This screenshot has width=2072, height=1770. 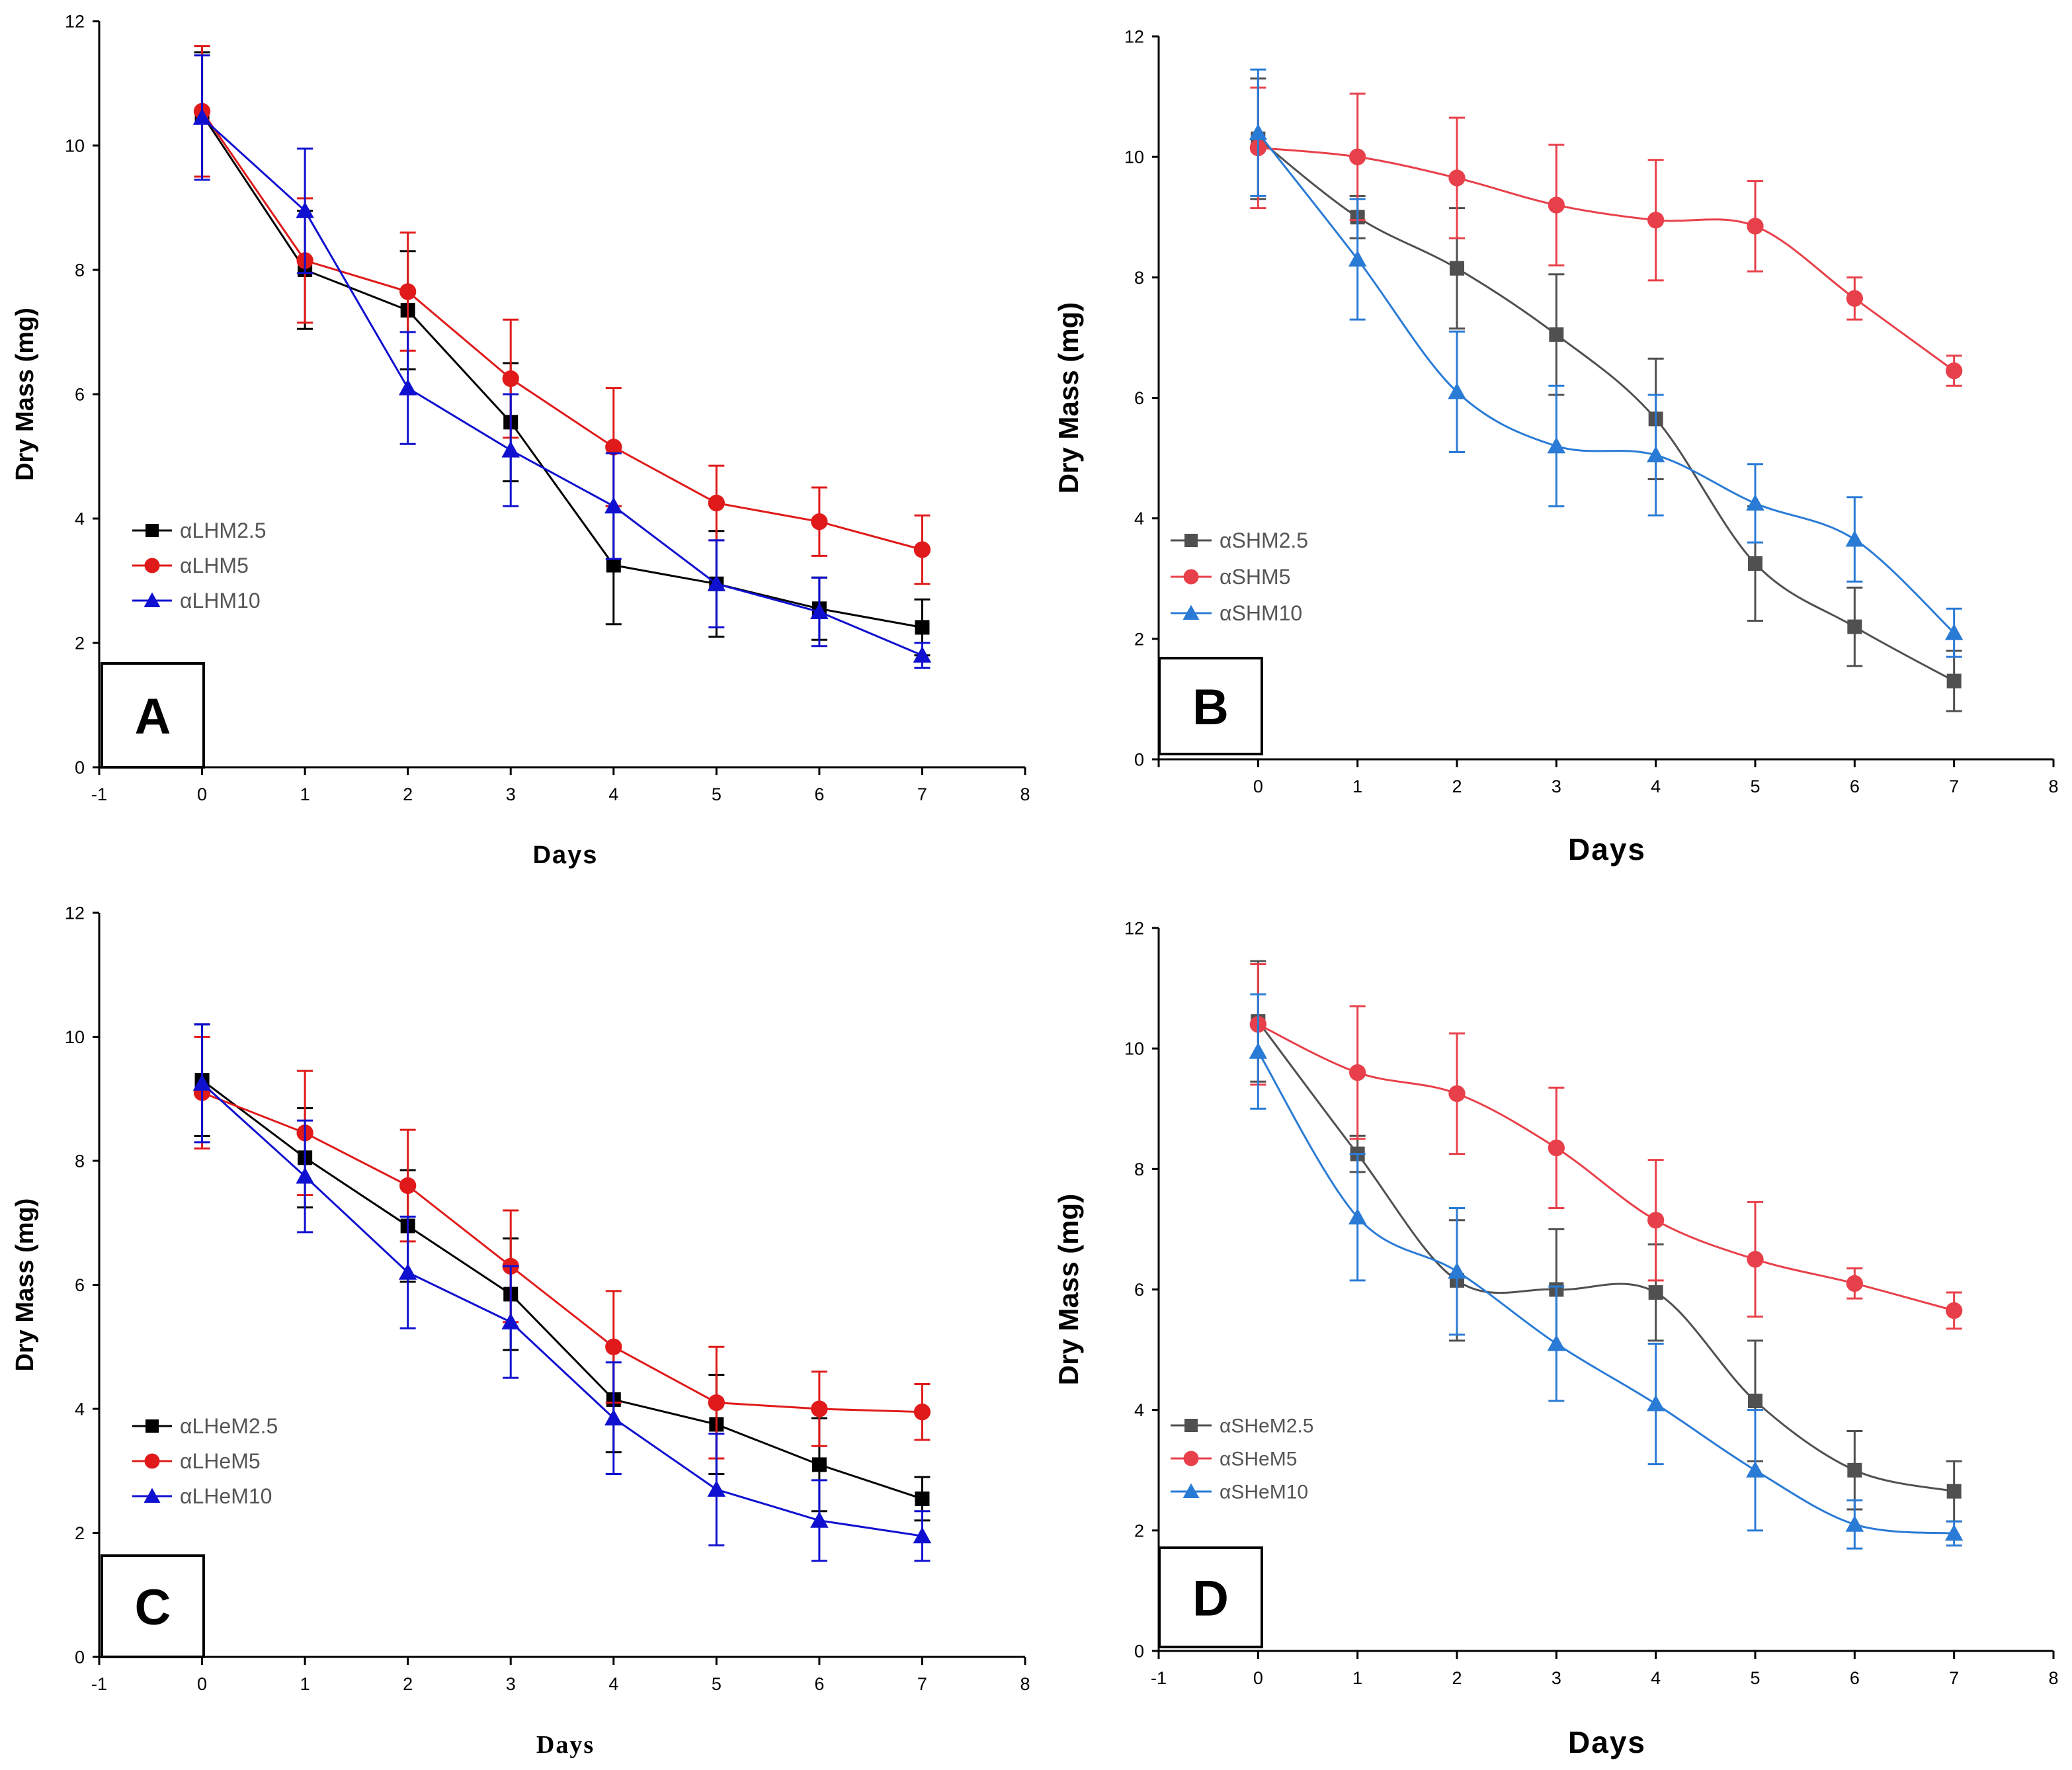 I want to click on series-αLHeM10, so click(x=562, y=1292).